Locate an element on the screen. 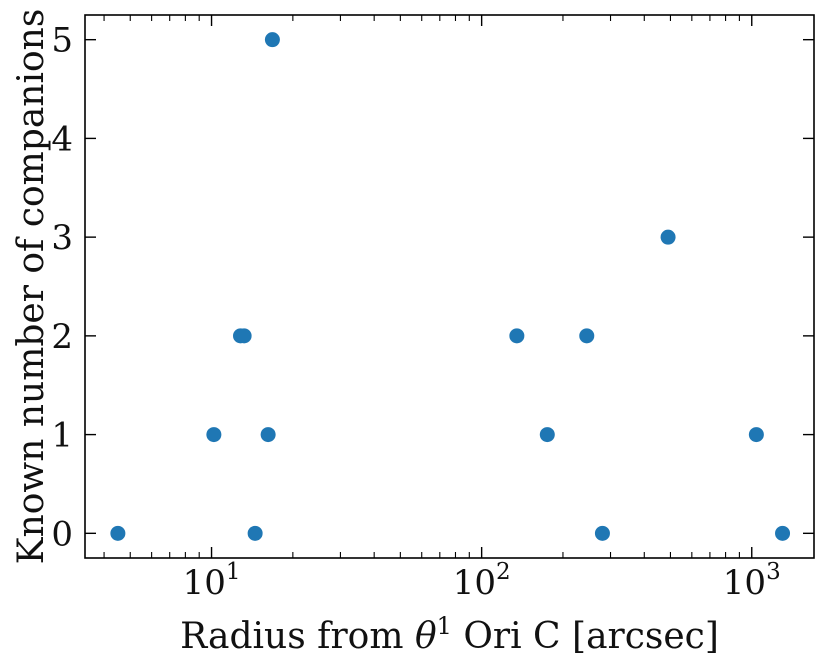  y-tick-label: 4 is located at coordinates (62, 139).